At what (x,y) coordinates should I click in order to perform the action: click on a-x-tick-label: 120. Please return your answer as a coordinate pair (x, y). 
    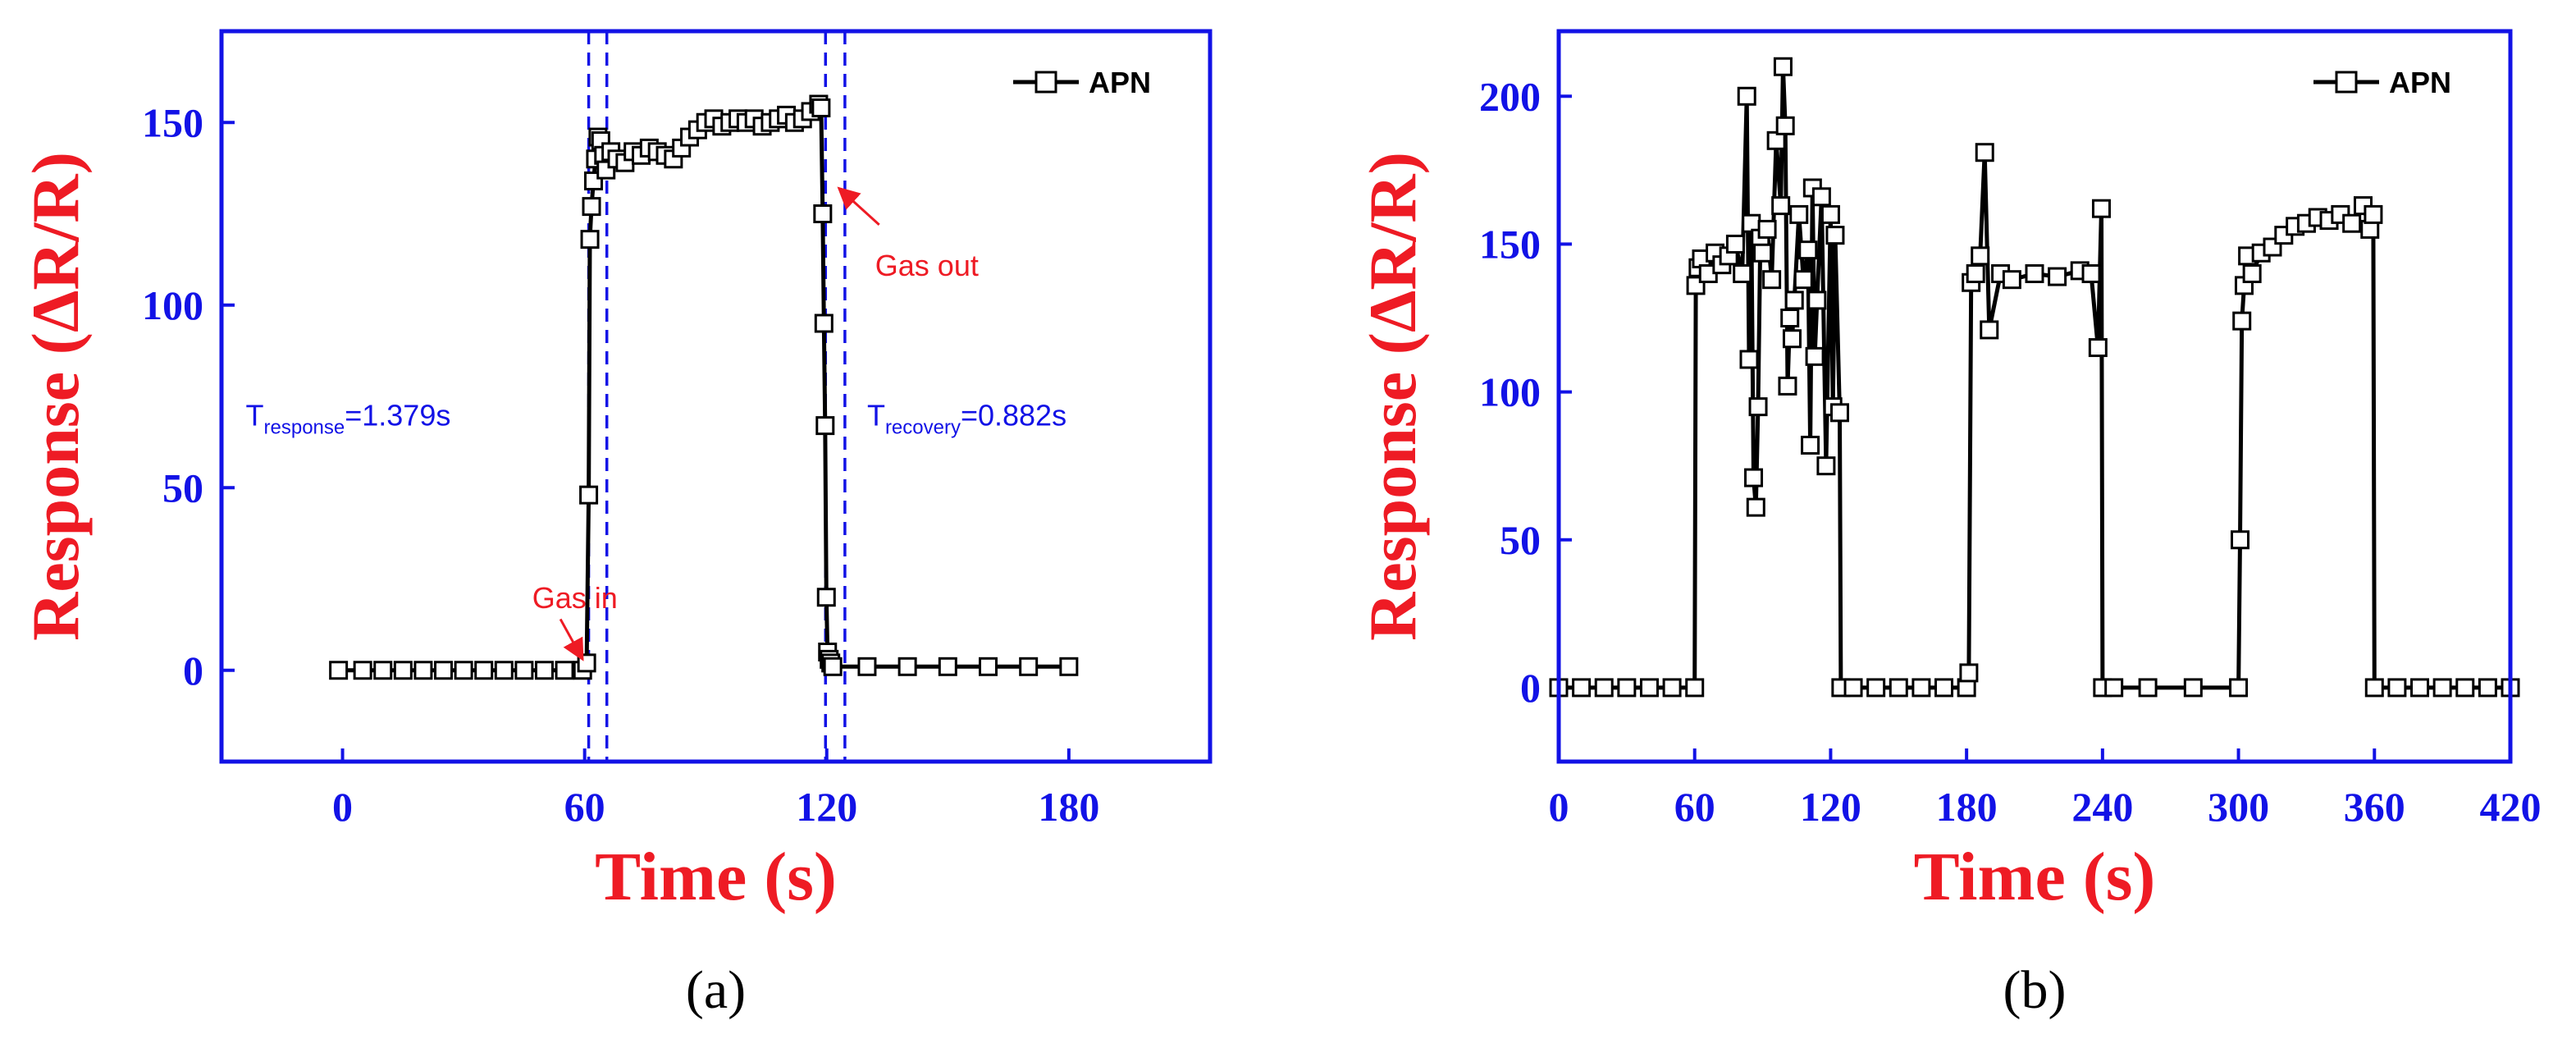
    Looking at the image, I should click on (827, 807).